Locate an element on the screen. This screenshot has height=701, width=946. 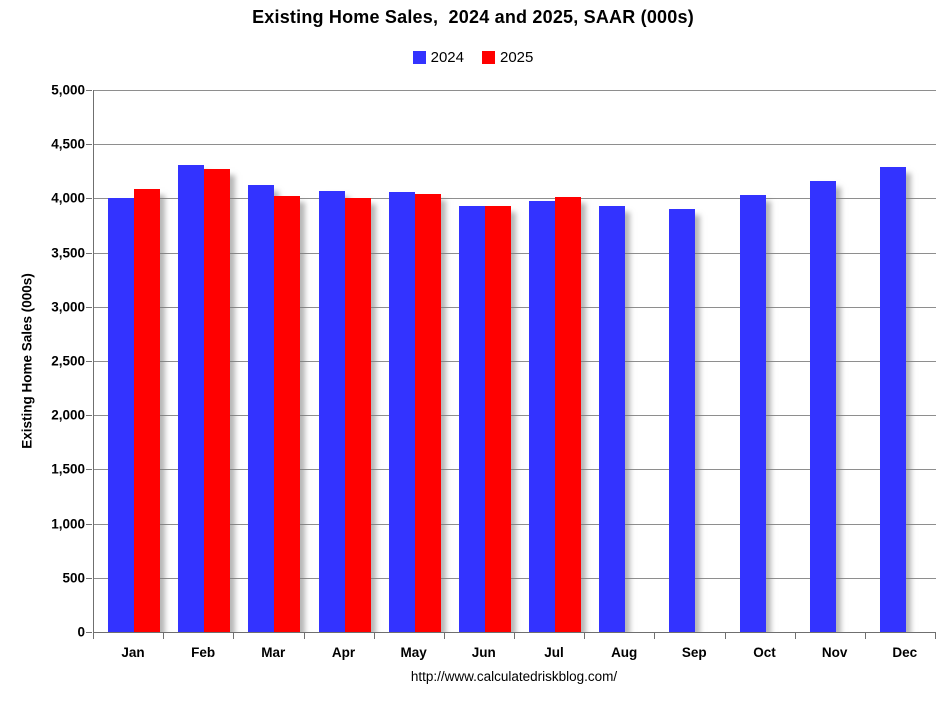
x-tick-label-nov: Nov is located at coordinates (834, 652).